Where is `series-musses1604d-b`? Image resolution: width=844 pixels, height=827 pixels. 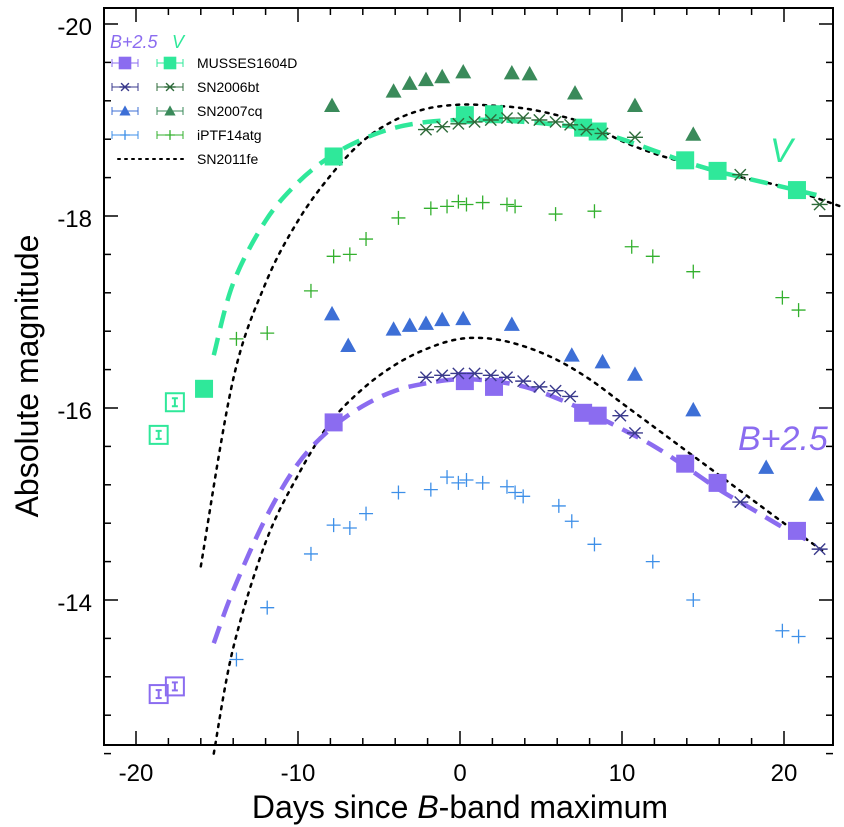
series-musses1604d-b is located at coordinates (565, 456).